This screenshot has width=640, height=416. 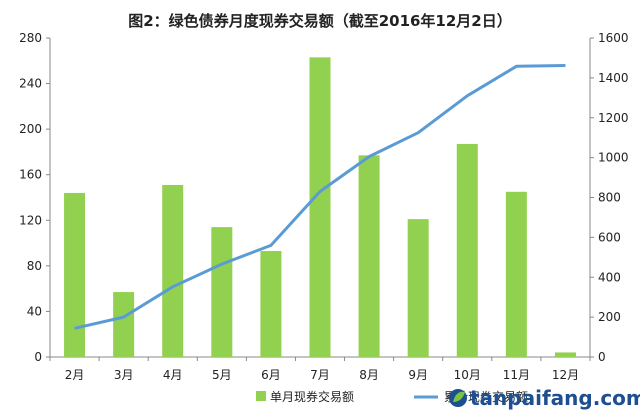 I want to click on x-tick-label: 3月, so click(x=124, y=375).